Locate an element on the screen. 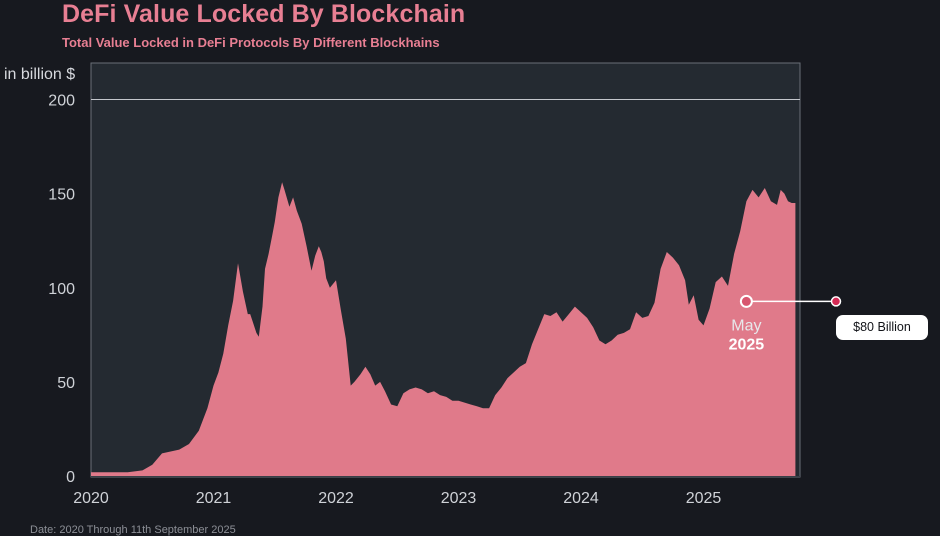  value-callout: $80 Billion is located at coordinates (882, 327).